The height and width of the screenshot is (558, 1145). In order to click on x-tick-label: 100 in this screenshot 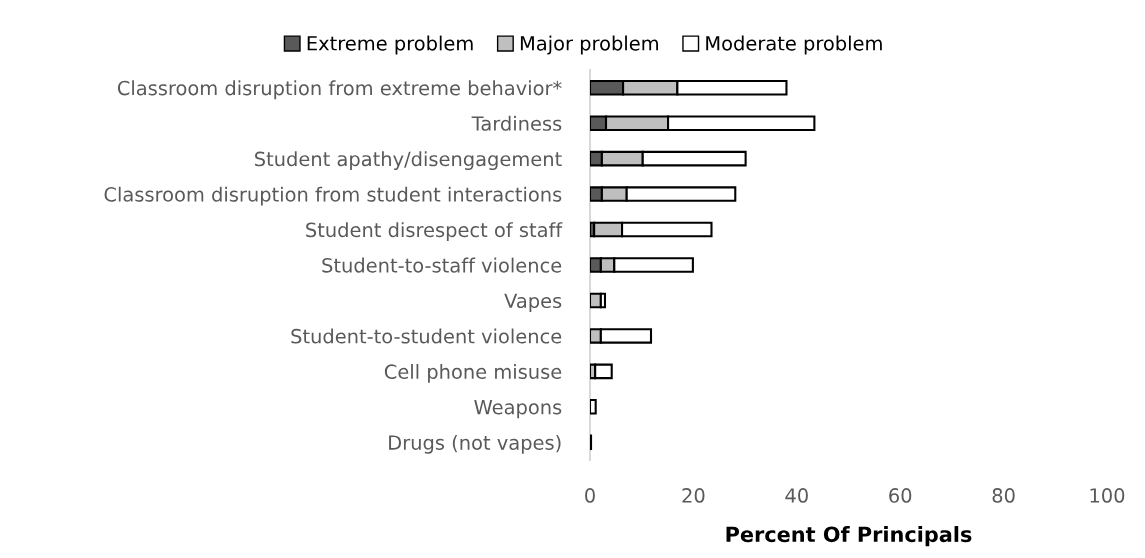, I will do `click(1107, 495)`.